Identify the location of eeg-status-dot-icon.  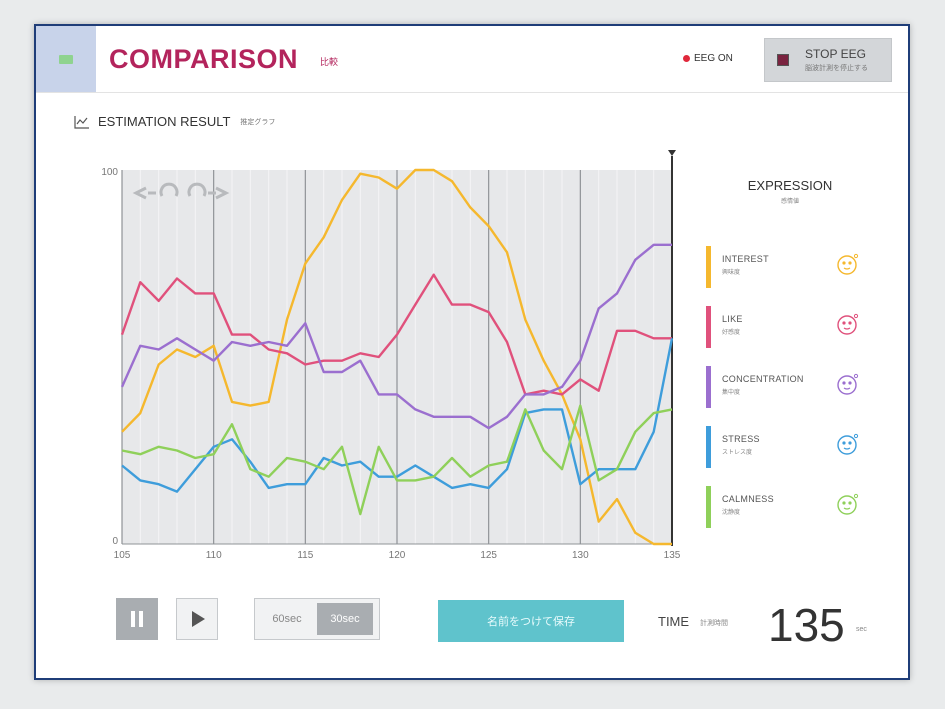
(686, 58).